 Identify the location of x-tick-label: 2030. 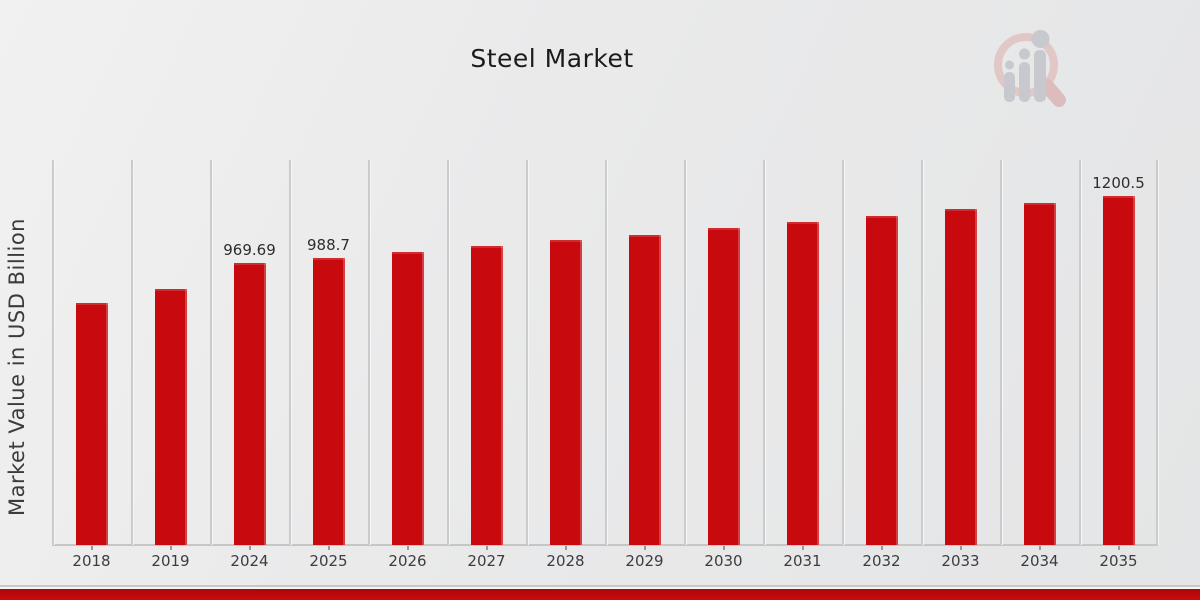
(723, 561).